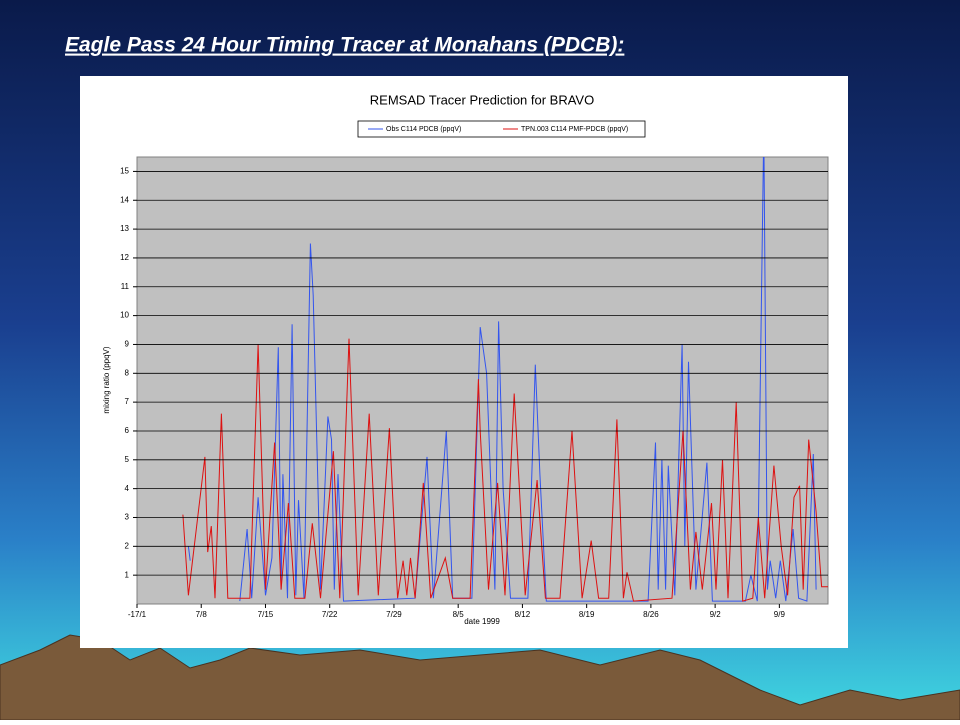 The width and height of the screenshot is (960, 725). I want to click on y-tick-label: 4, so click(127, 488).